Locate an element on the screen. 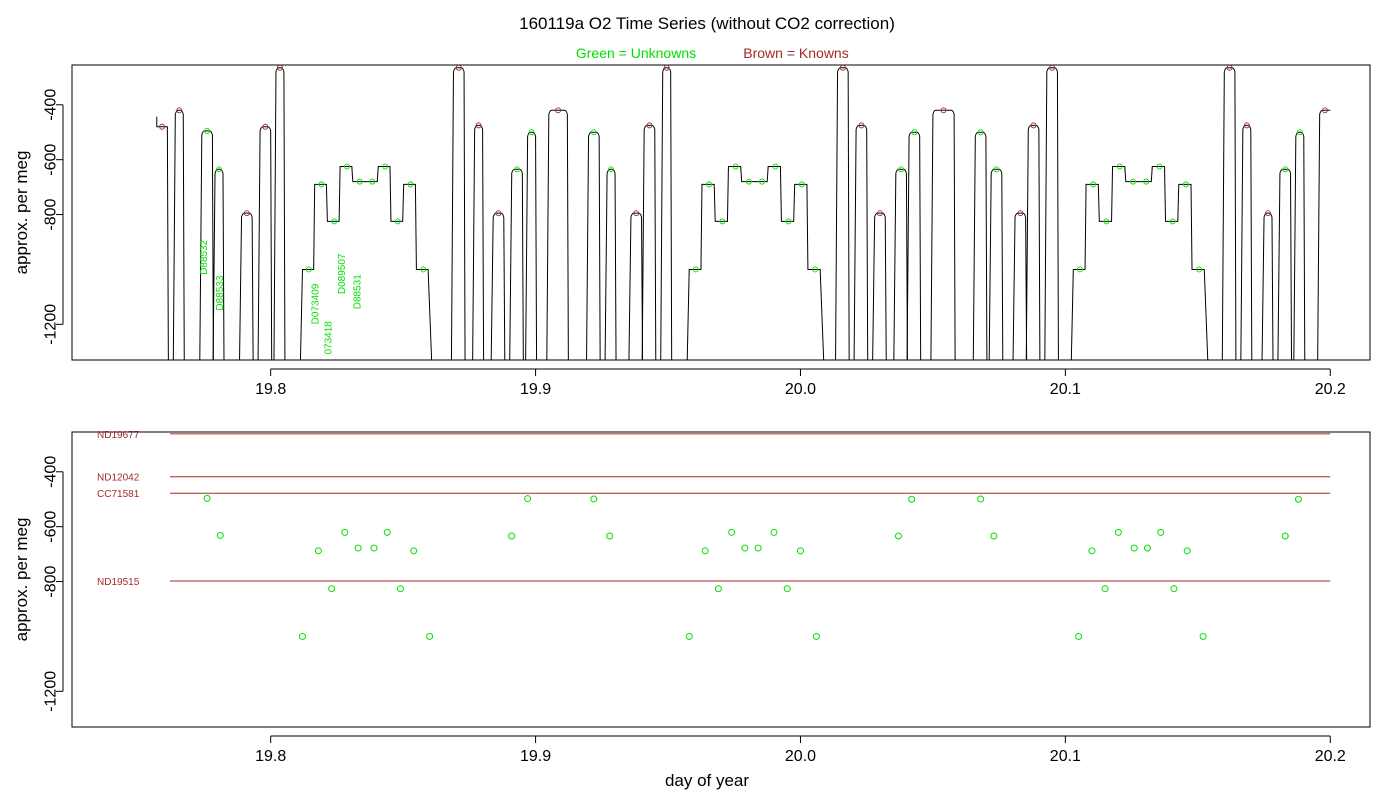 The image size is (1400, 800). known-reference-label: ND19677 is located at coordinates (118, 435).